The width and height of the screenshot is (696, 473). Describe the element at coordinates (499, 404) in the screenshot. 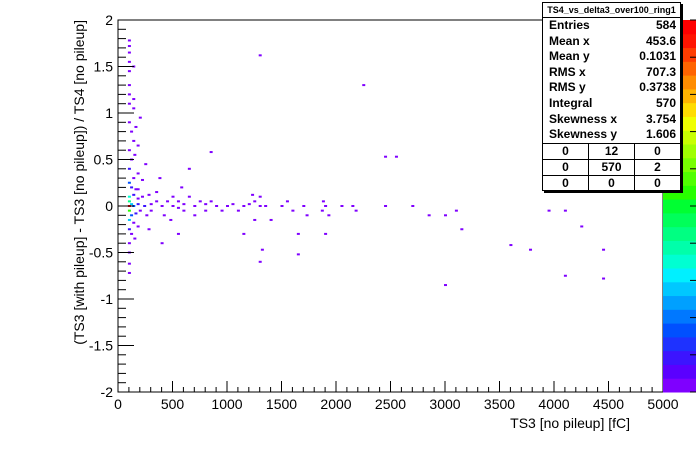

I see `x-tick-label: 3500` at that location.